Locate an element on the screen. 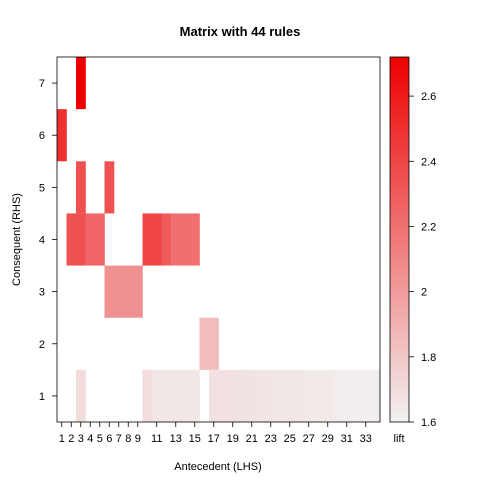 Image resolution: width=480 pixels, height=480 pixels. colorbar-tick-label: 1.6 is located at coordinates (428, 423).